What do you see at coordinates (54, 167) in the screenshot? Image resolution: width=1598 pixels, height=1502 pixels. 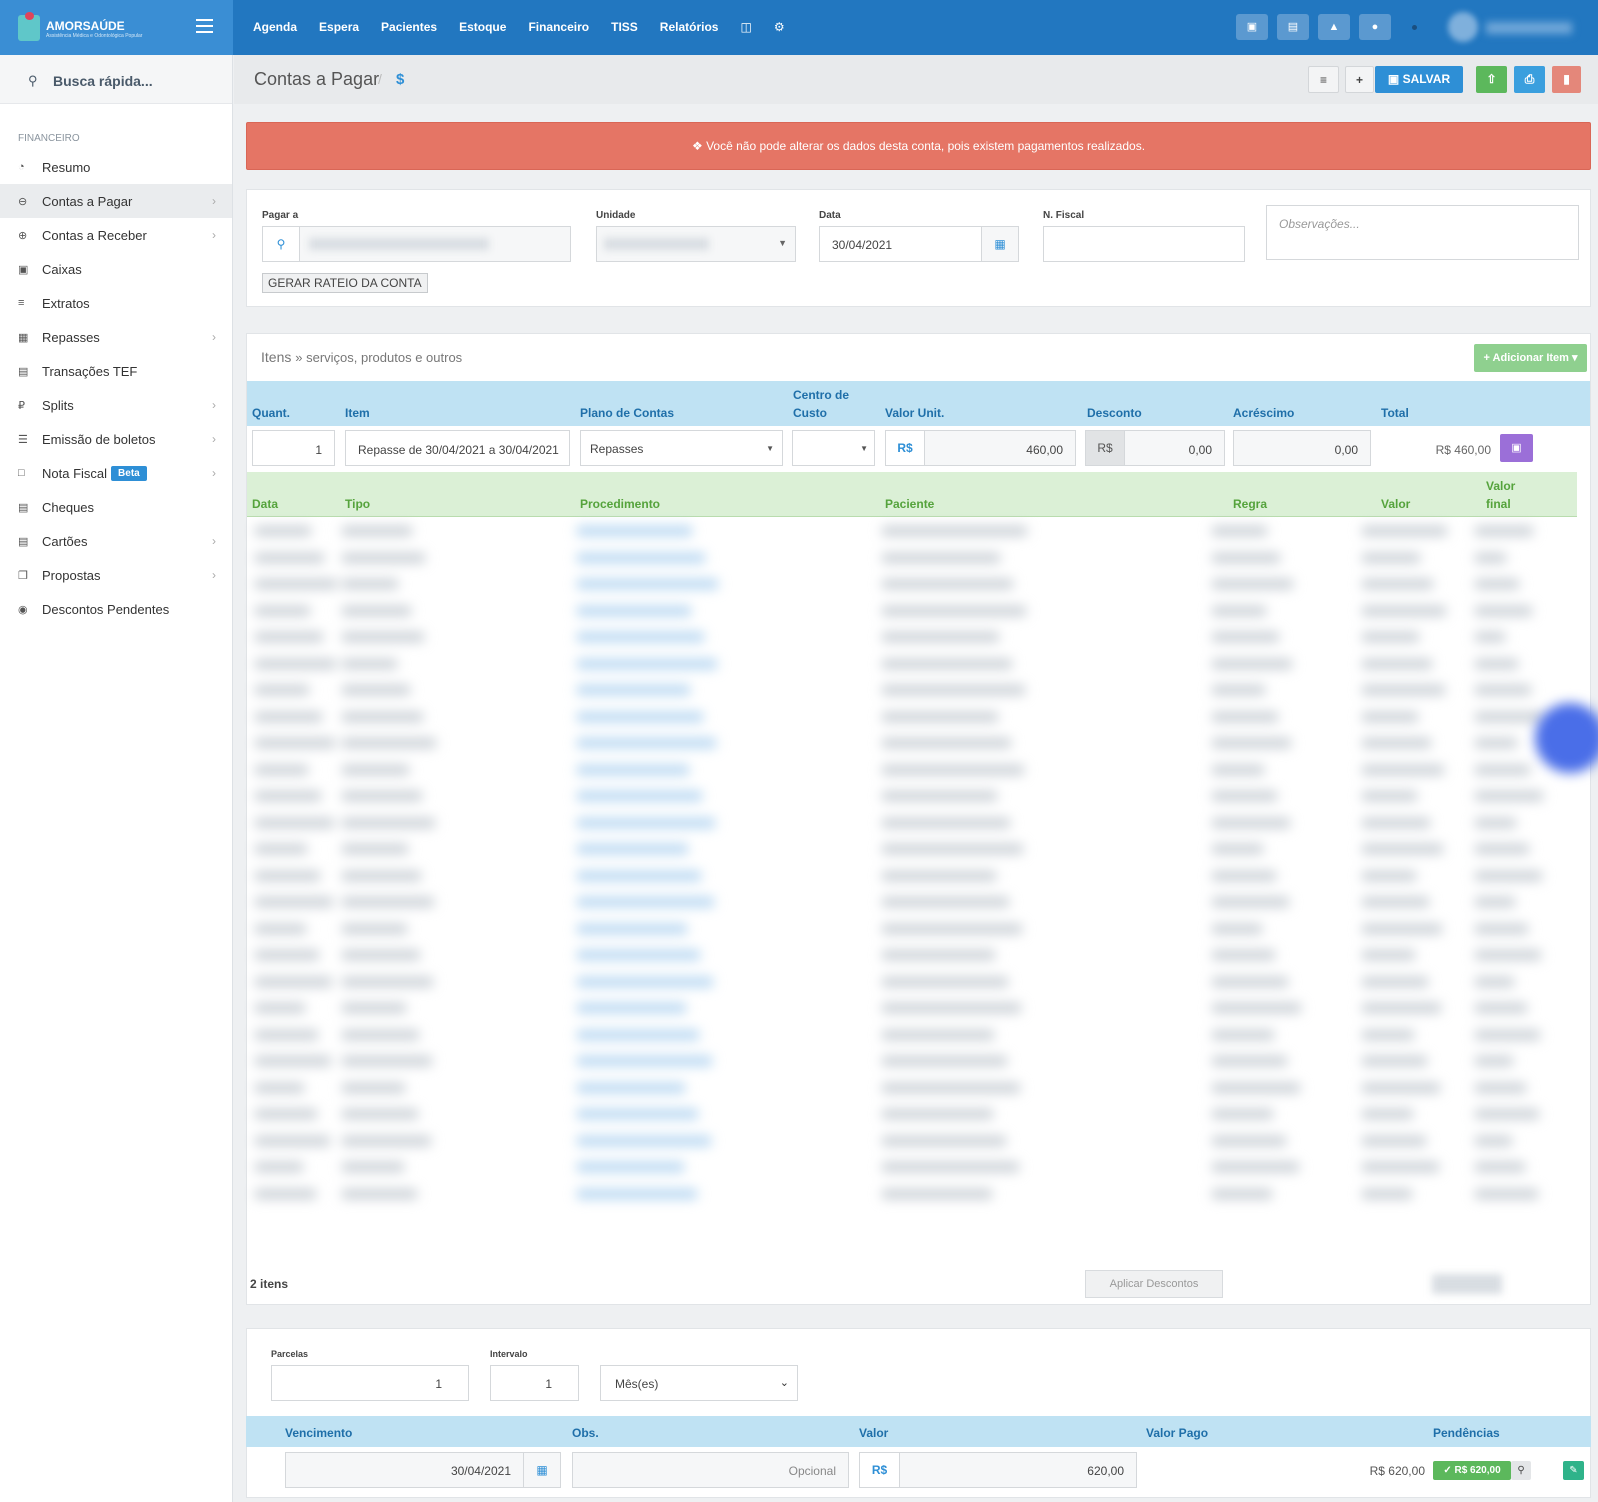 I see `sidebar-item-resumo: ◔ Resumo` at bounding box center [54, 167].